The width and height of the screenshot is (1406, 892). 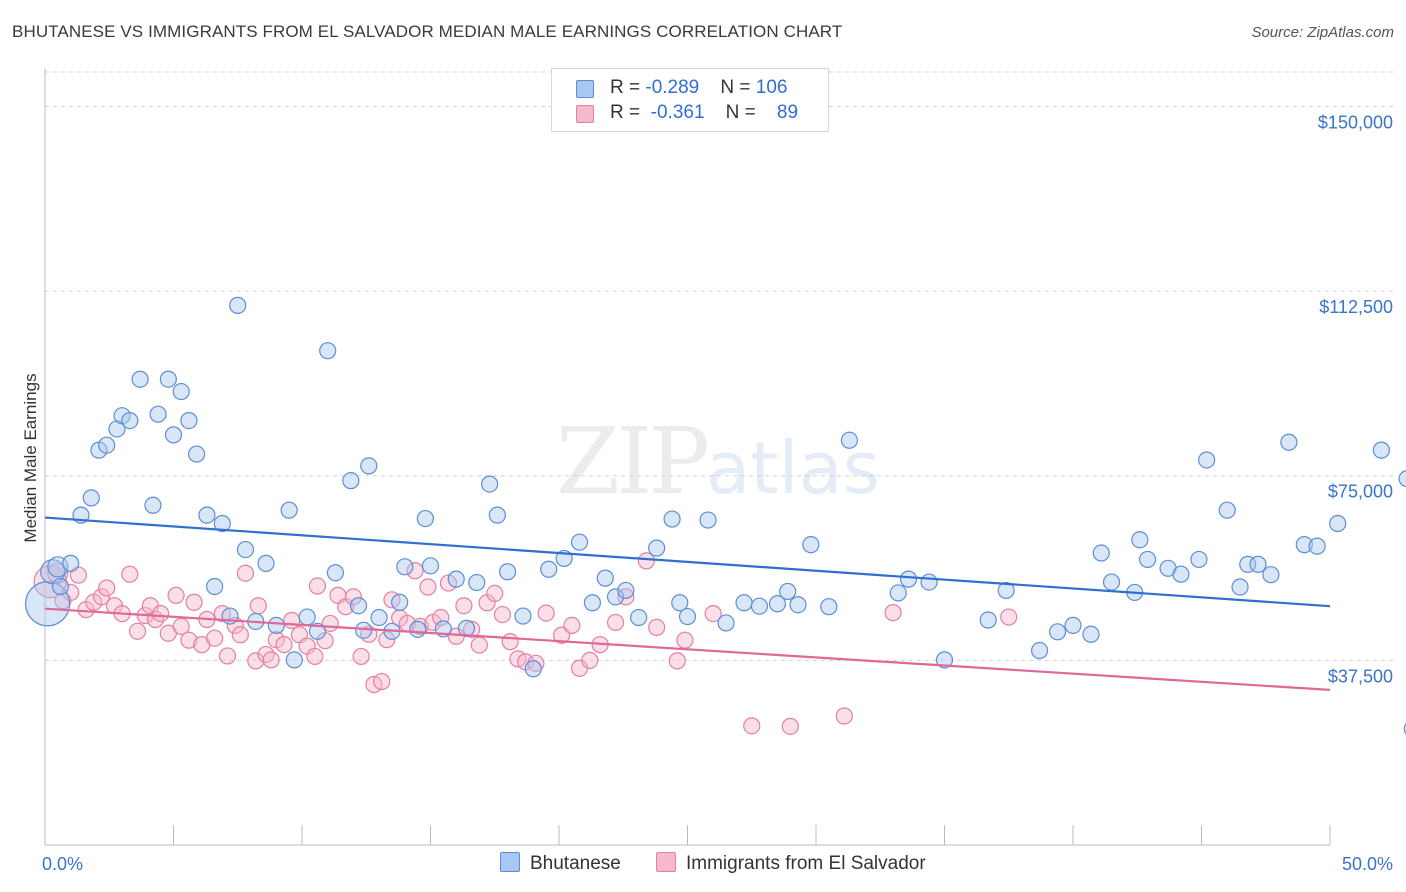 I want to click on bottom-legend-swatch-blue, so click(x=510, y=862).